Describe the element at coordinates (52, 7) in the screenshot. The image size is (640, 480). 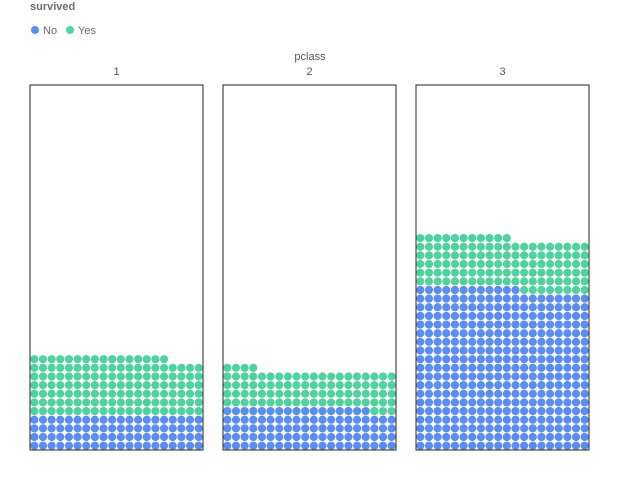
I see `legend-title: survived` at that location.